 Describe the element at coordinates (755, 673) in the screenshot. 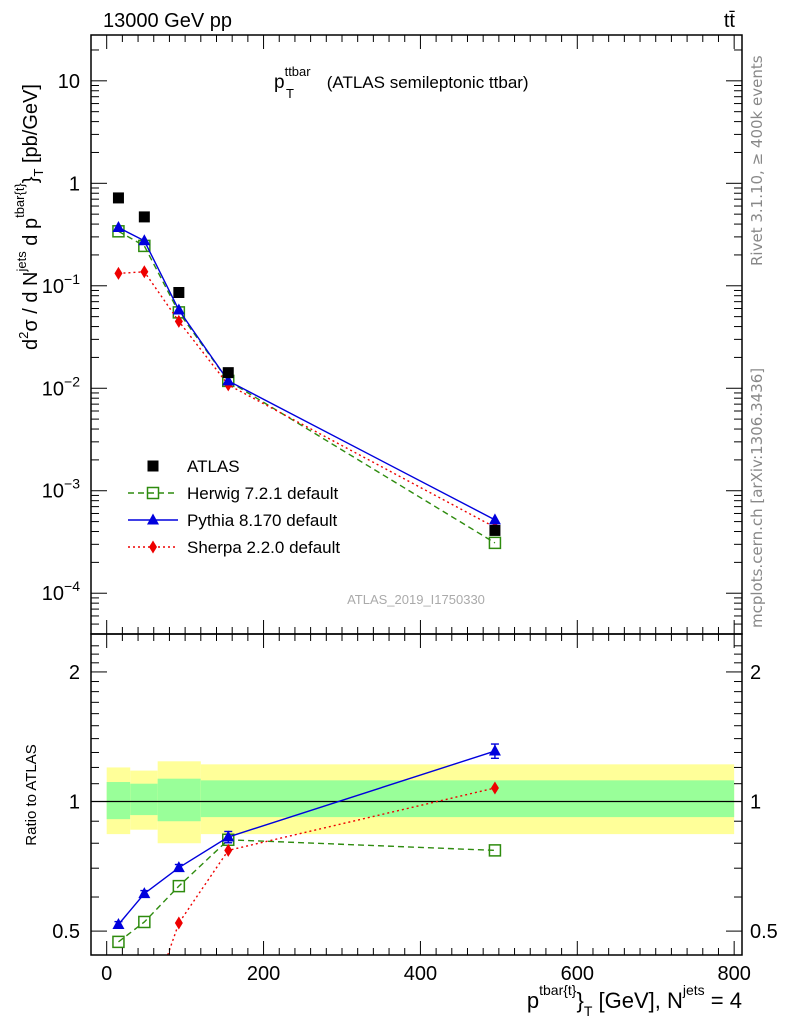

I see `ratio-y-tick-label-right: 2` at that location.